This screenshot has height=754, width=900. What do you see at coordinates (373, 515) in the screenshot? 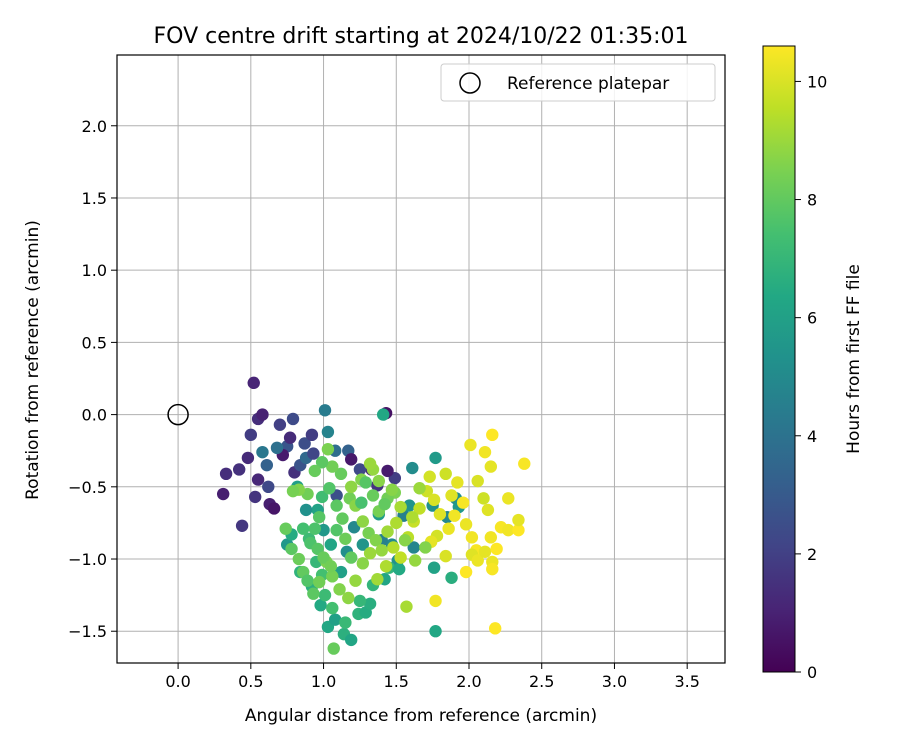
I see `scatter-points` at bounding box center [373, 515].